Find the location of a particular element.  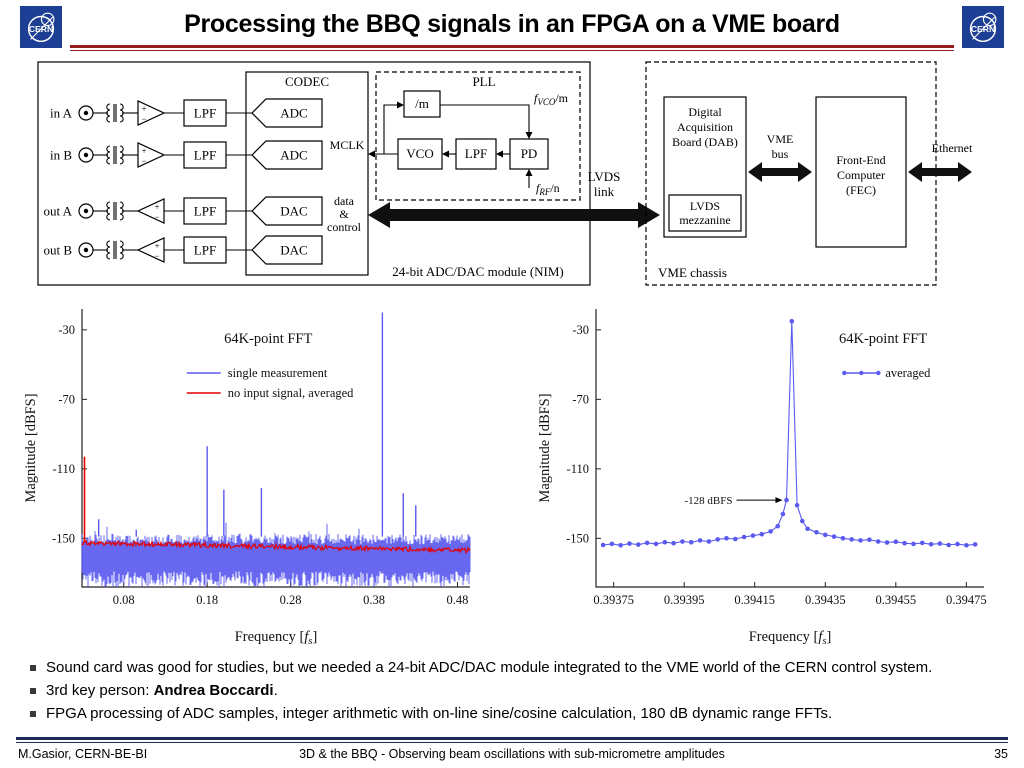

amplifier-icon is located at coordinates (151, 113).